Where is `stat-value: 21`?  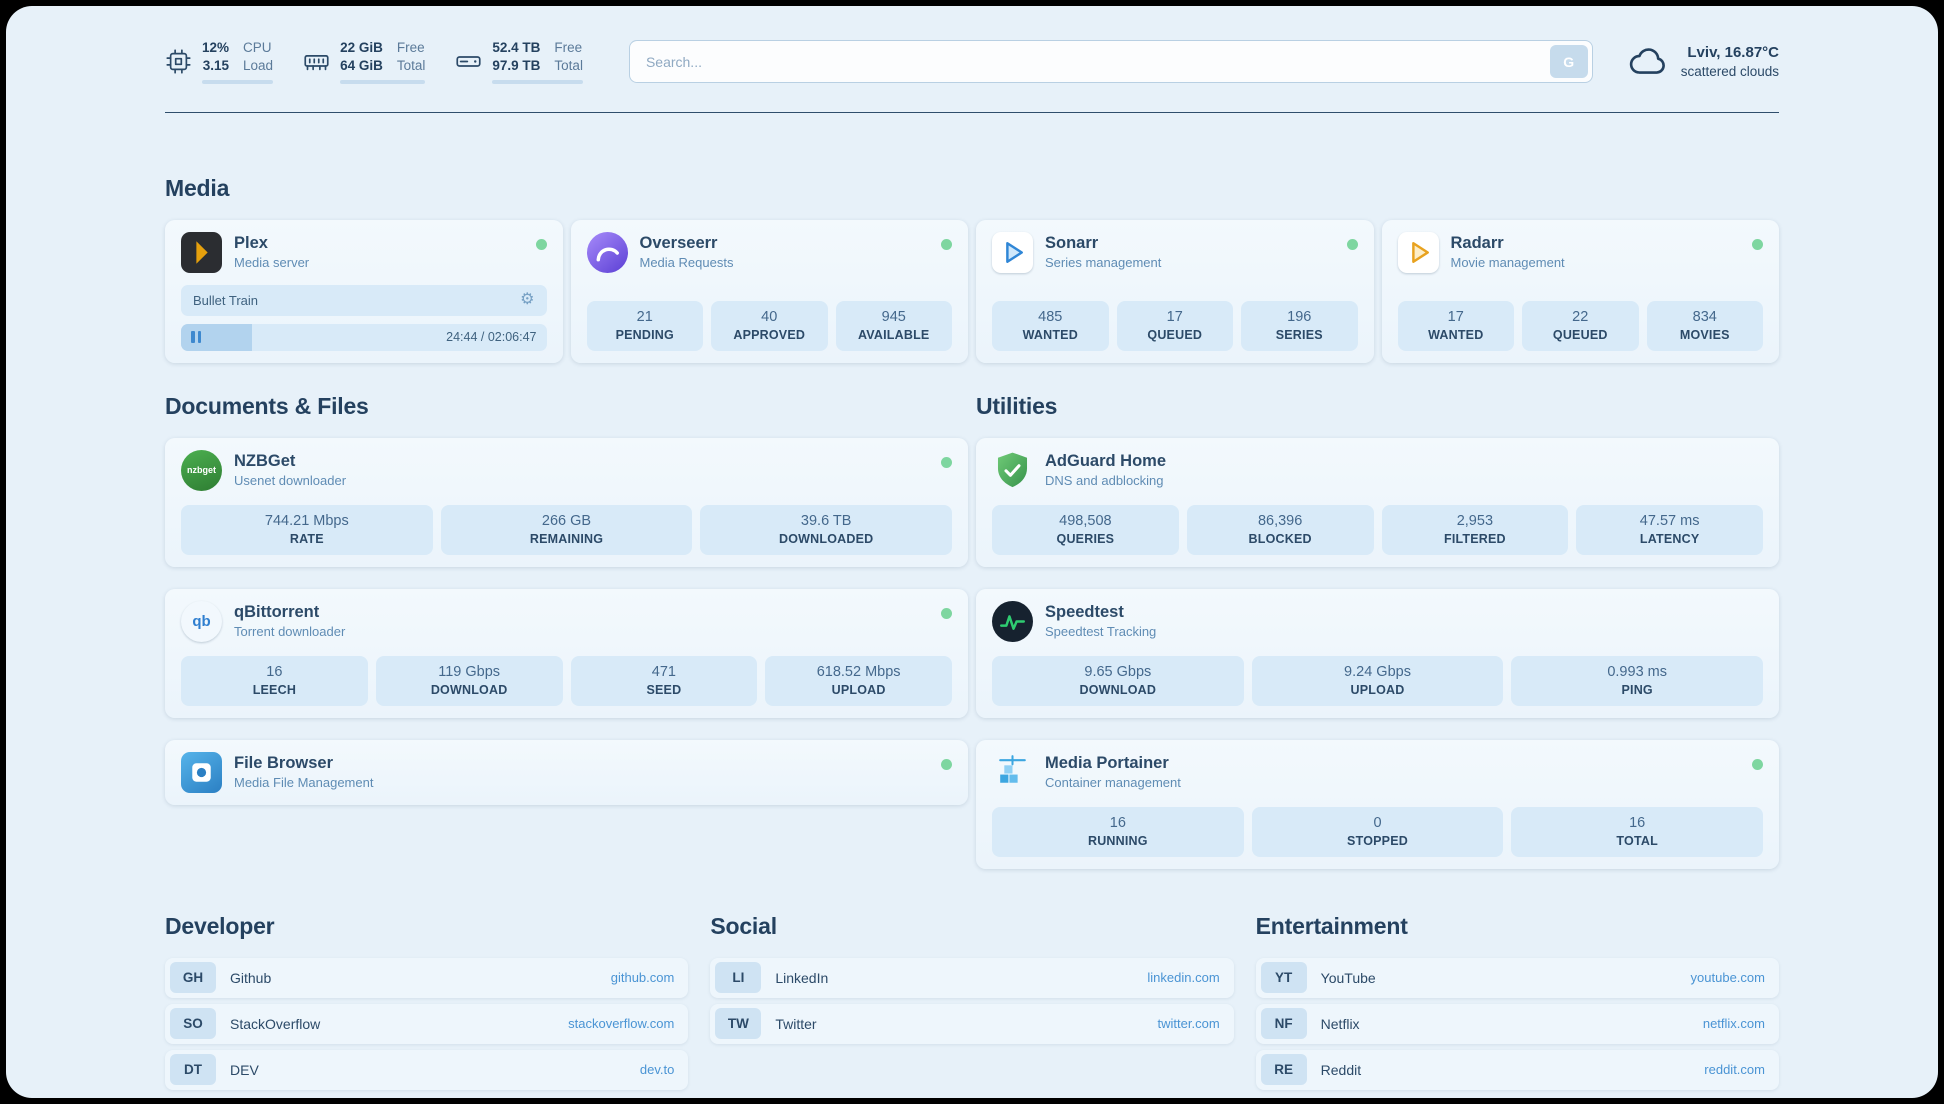
stat-value: 21 is located at coordinates (644, 316).